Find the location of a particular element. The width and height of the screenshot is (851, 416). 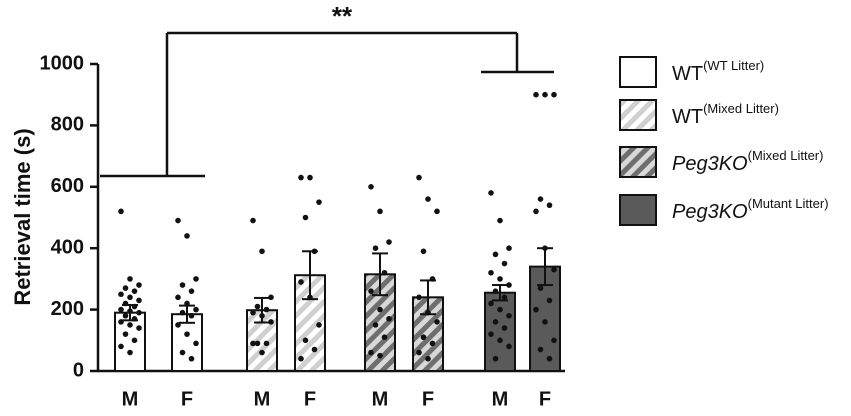

legend-superscript: (Mutant Litter) is located at coordinates (788, 203).